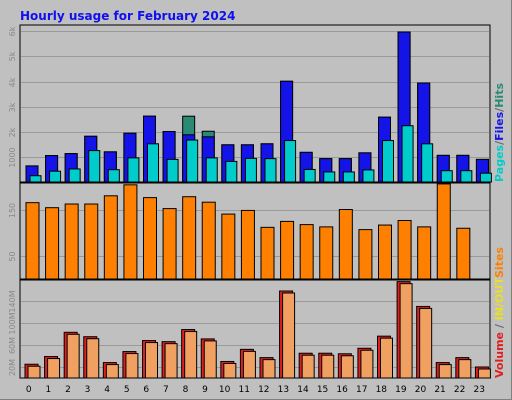  Describe the element at coordinates (459, 390) in the screenshot. I see `x-tick-label: 22` at that location.